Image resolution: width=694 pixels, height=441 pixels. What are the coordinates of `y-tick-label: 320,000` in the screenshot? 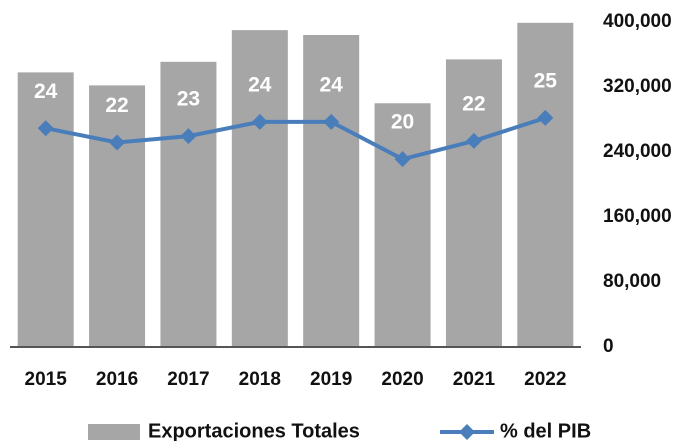 It's located at (637, 86).